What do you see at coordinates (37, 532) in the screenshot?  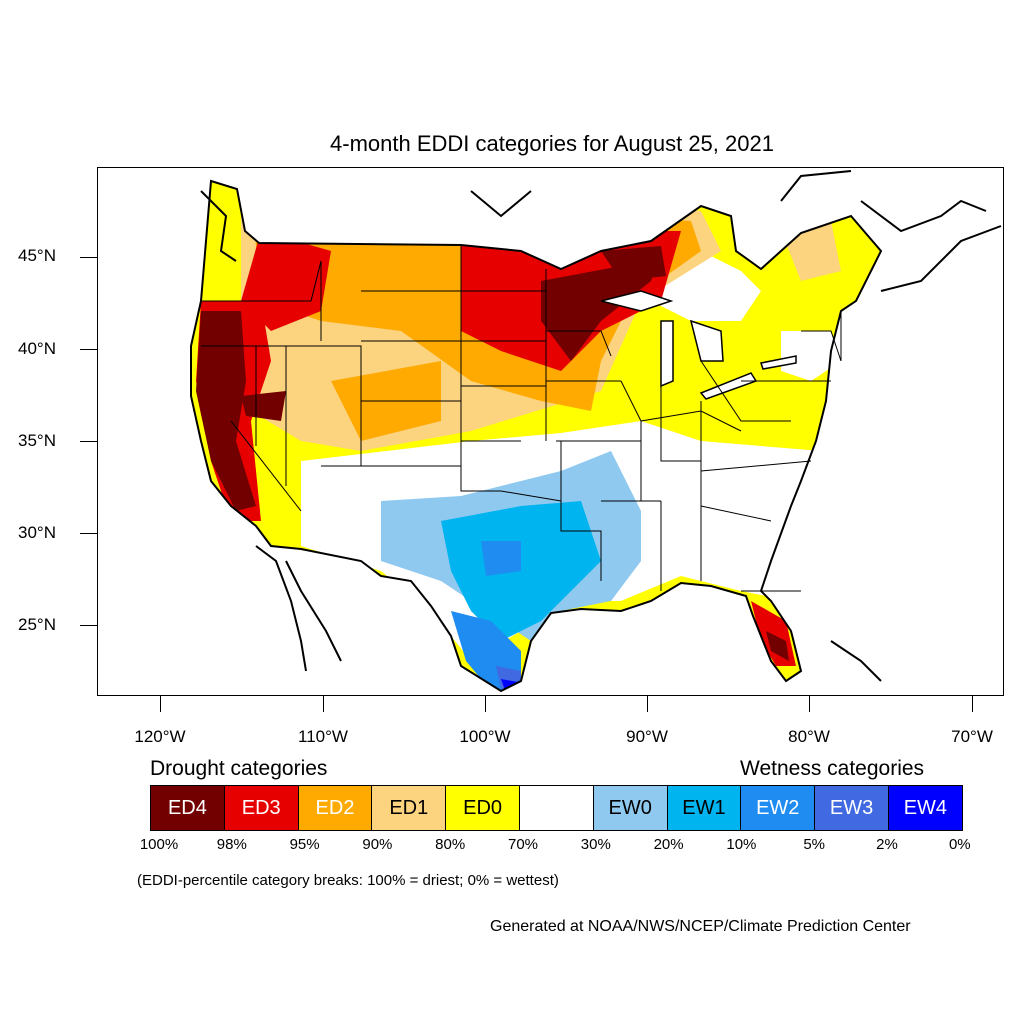 I see `latitude-label: 30°N` at bounding box center [37, 532].